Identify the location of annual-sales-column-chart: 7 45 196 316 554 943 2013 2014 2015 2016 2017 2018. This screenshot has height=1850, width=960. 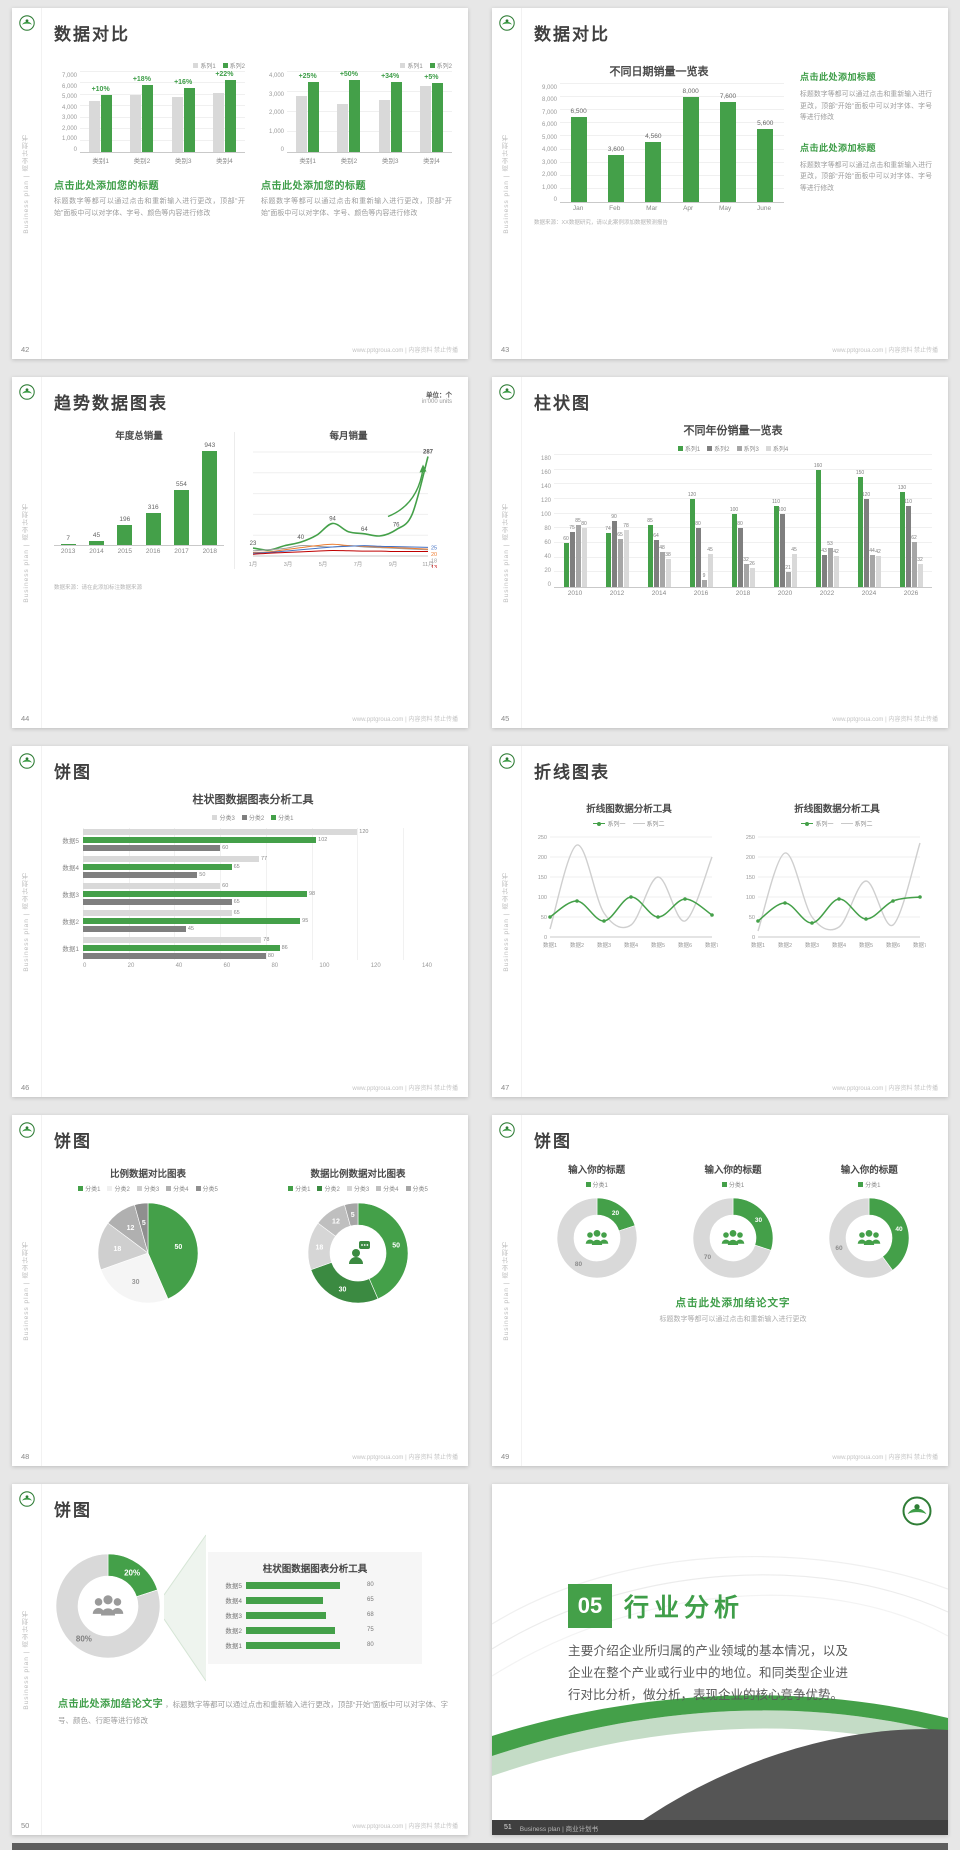
(139, 498).